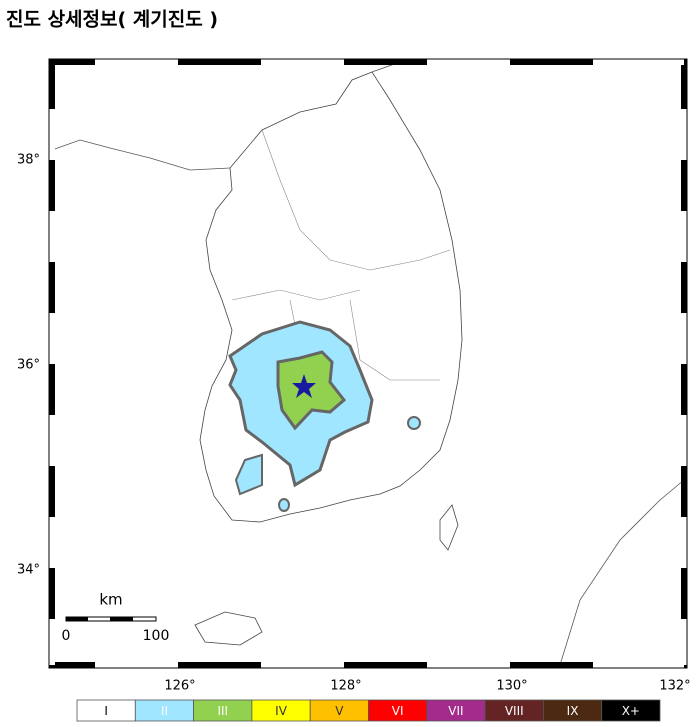 The width and height of the screenshot is (699, 727). What do you see at coordinates (398, 711) in the screenshot?
I see `legend-label: VI` at bounding box center [398, 711].